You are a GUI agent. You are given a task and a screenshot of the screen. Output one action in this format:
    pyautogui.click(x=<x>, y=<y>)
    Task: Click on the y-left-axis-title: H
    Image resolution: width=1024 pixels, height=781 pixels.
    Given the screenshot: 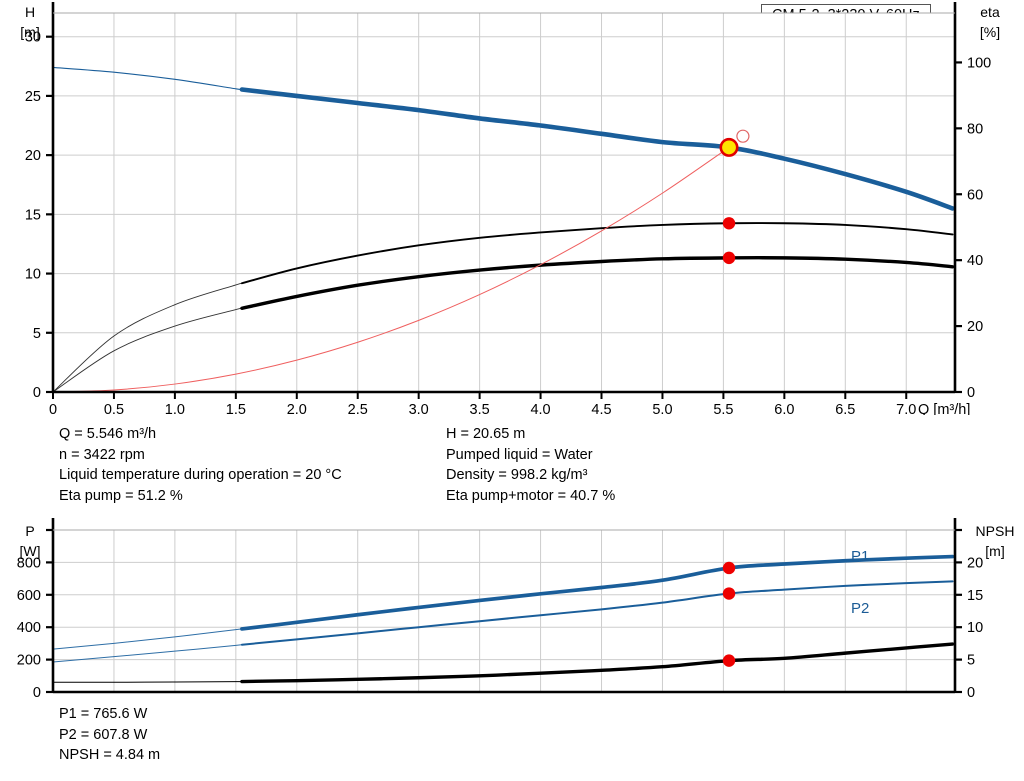 What is the action you would take?
    pyautogui.click(x=30, y=12)
    